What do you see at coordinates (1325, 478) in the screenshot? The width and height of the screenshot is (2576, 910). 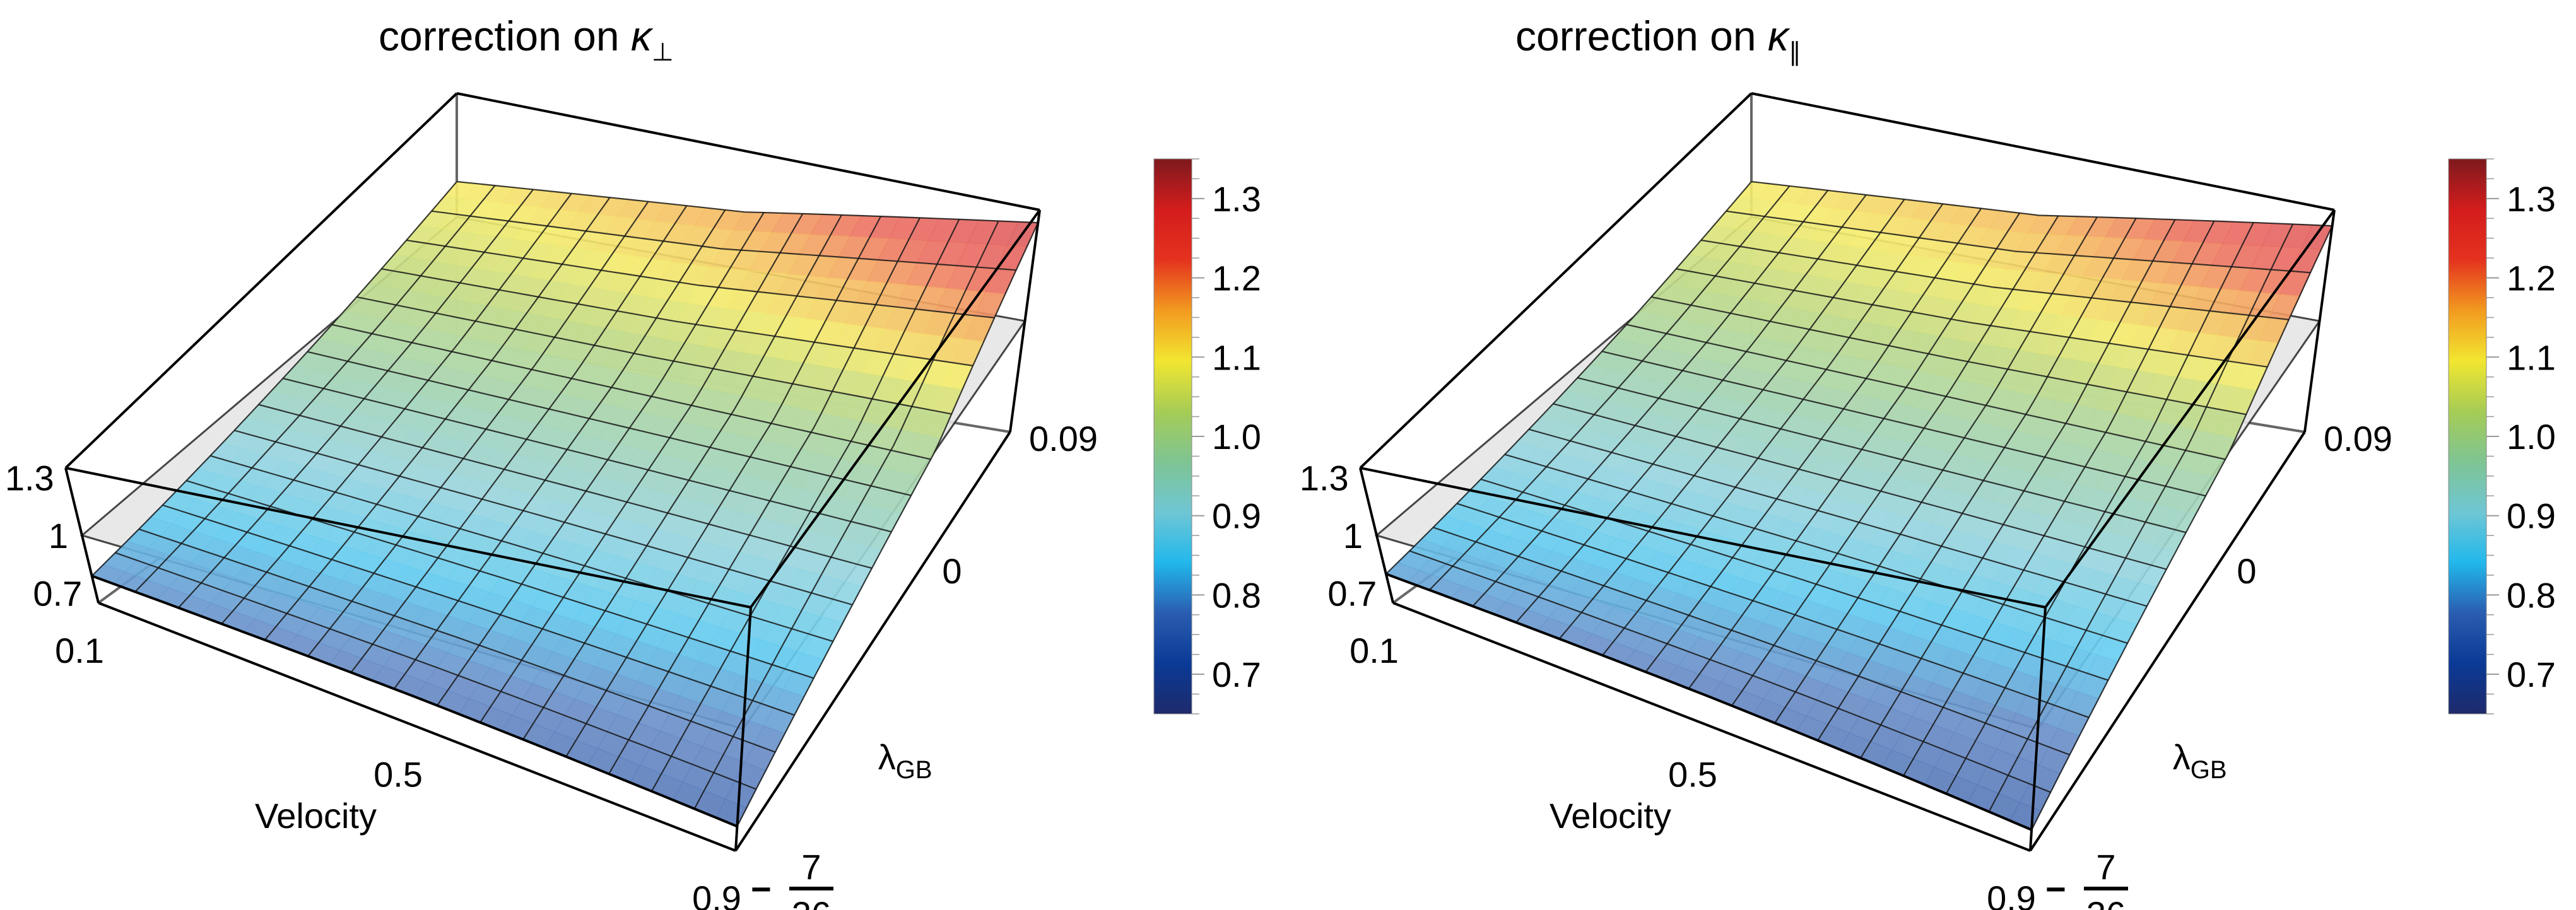 I see `z-tick-label: 1.3` at bounding box center [1325, 478].